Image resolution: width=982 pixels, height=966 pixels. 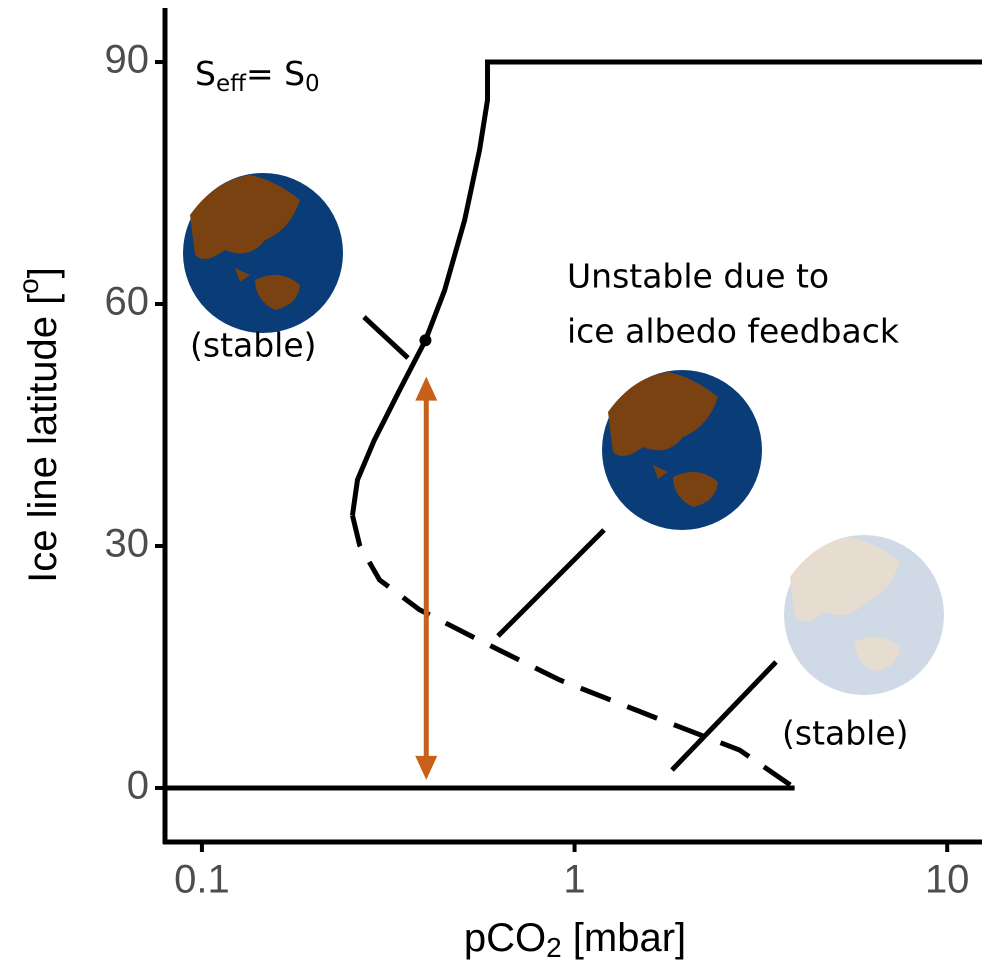 What do you see at coordinates (554, 947) in the screenshot?
I see `x-label-sub: 2` at bounding box center [554, 947].